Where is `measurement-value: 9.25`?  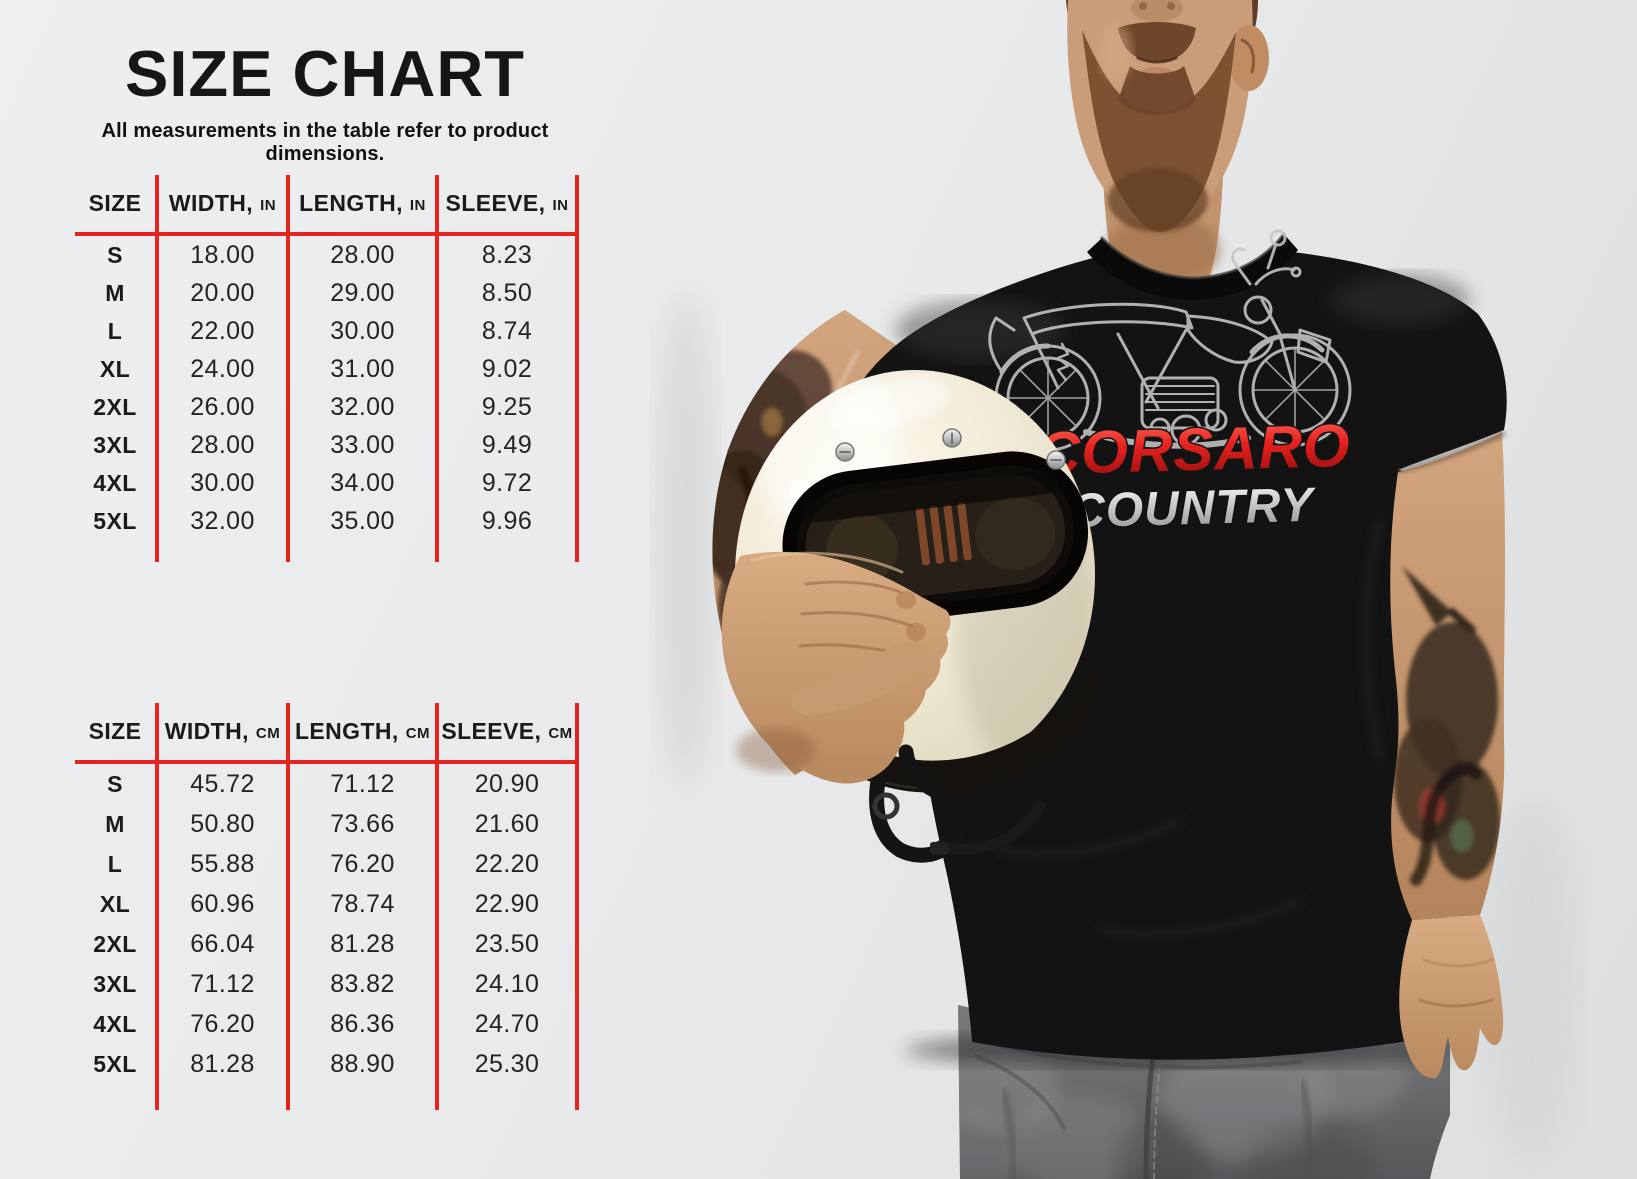
measurement-value: 9.25 is located at coordinates (505, 407).